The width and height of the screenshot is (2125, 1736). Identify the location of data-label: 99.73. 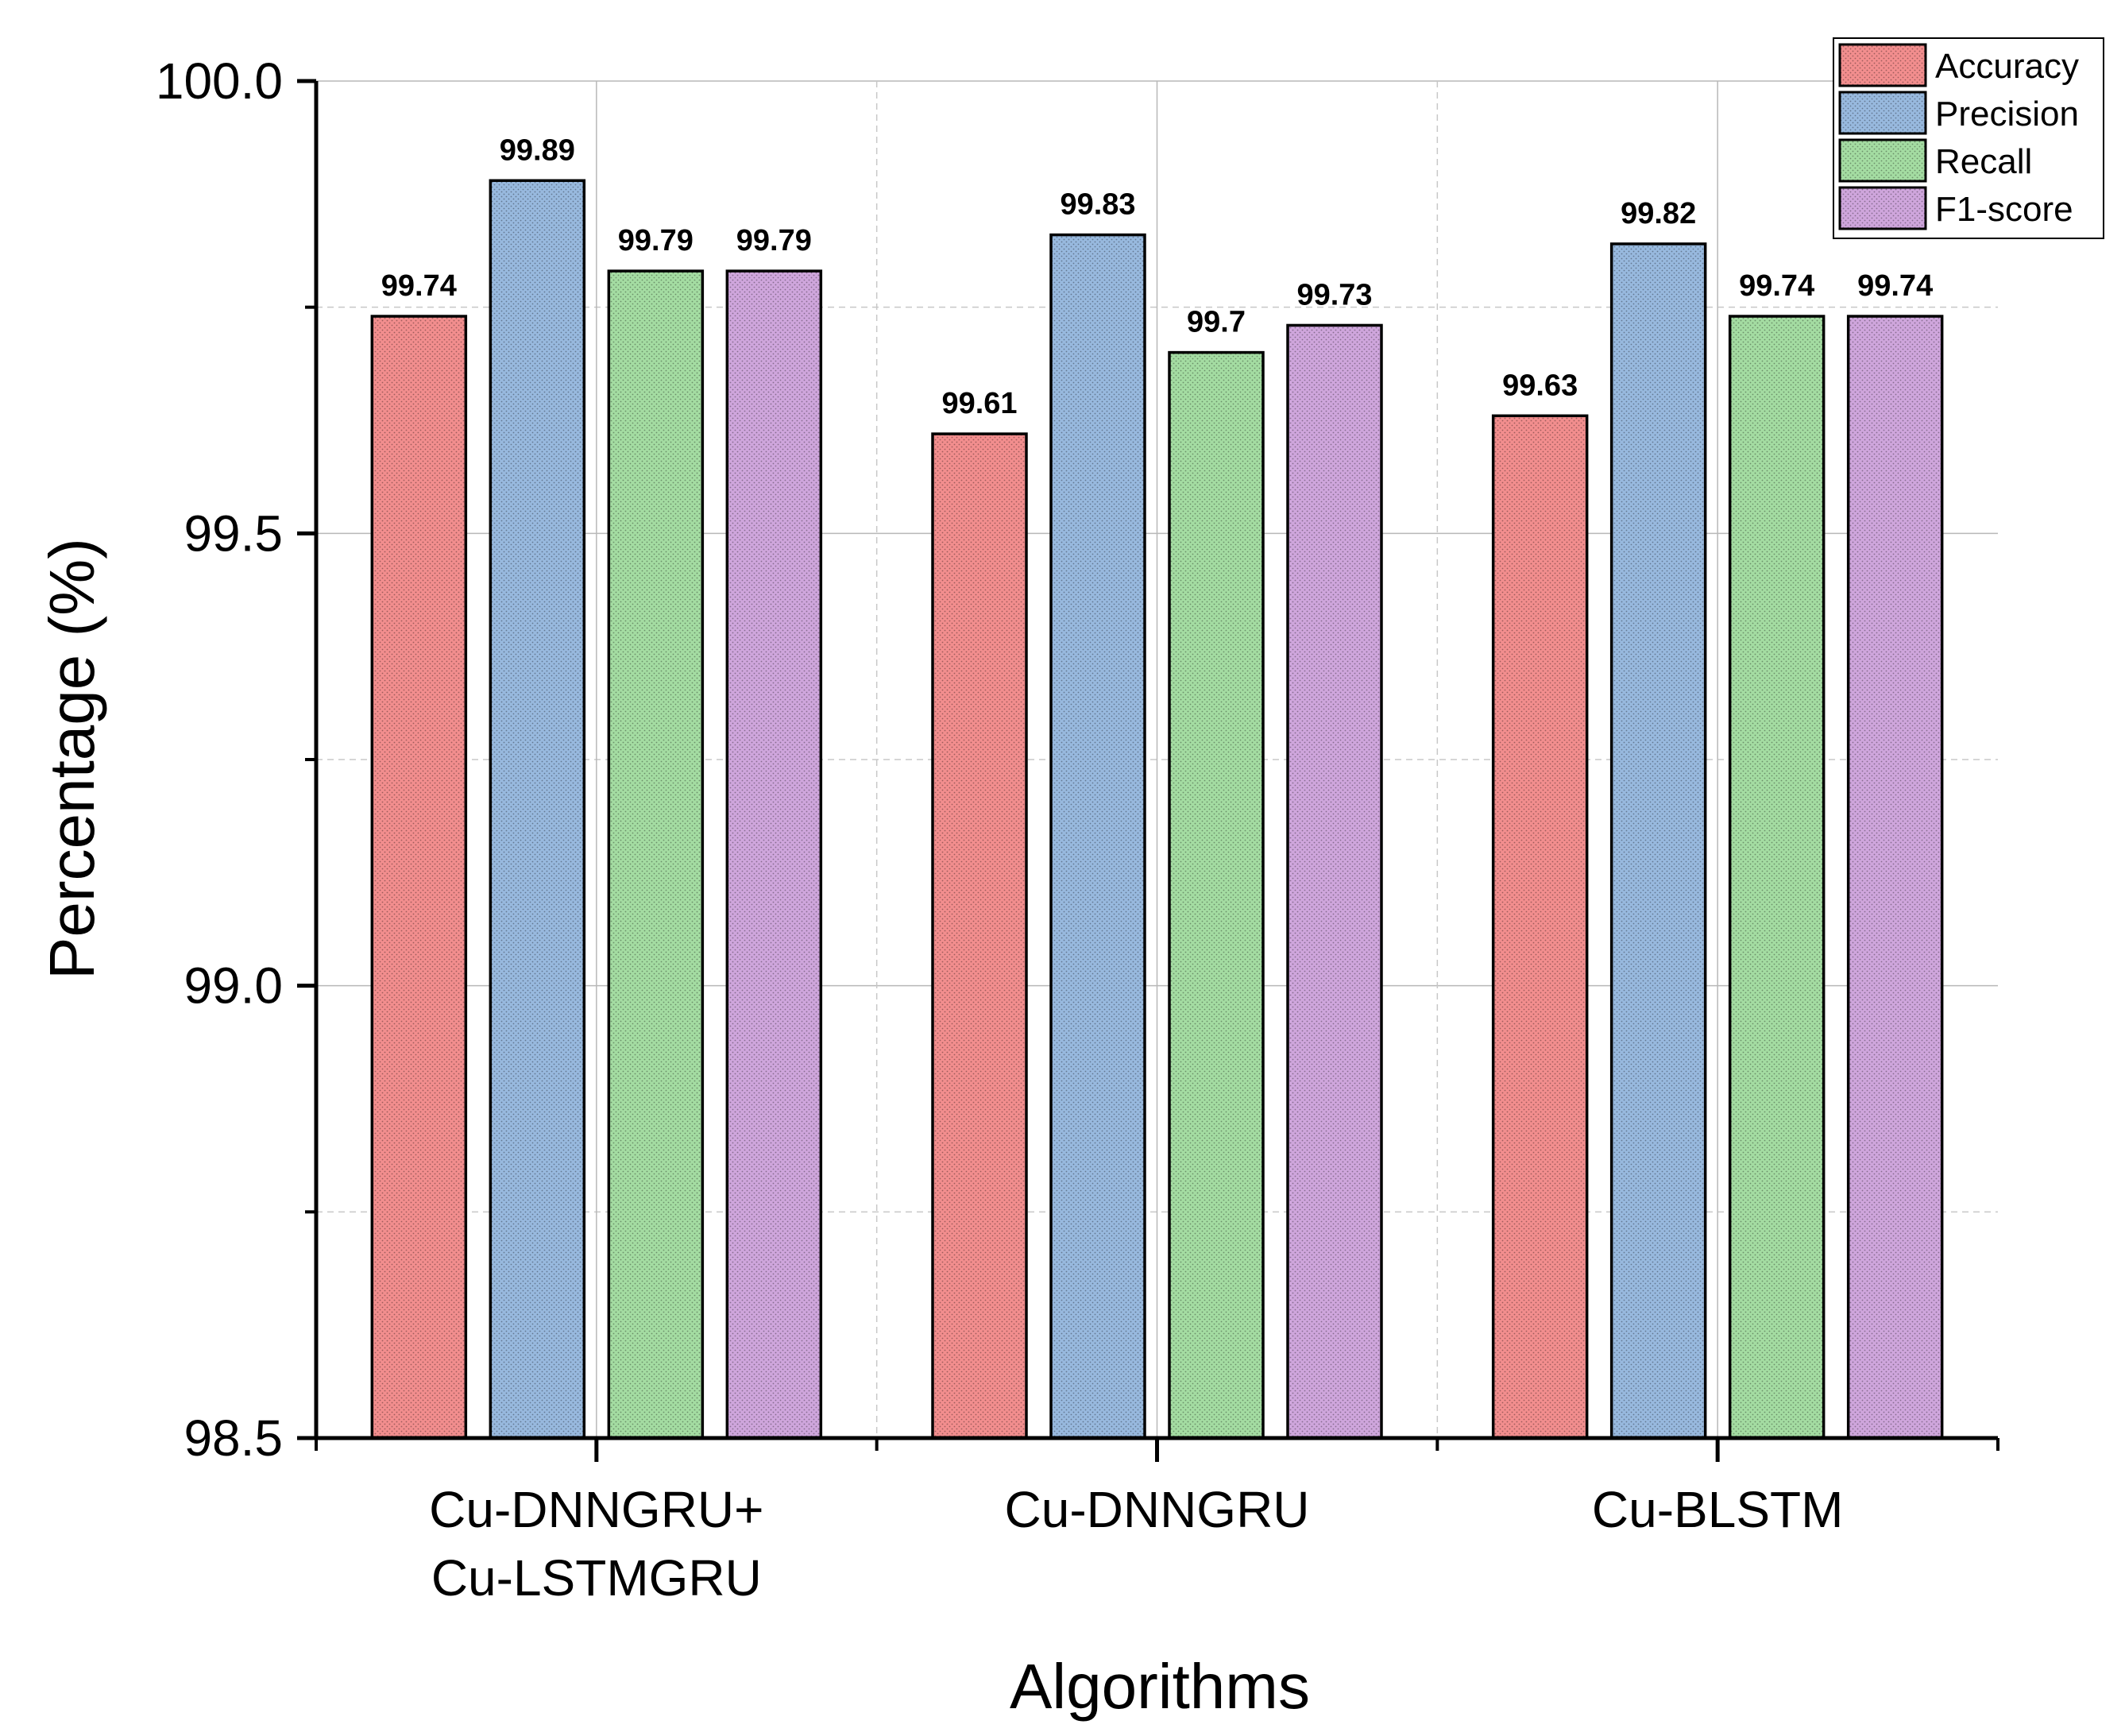
(1334, 294).